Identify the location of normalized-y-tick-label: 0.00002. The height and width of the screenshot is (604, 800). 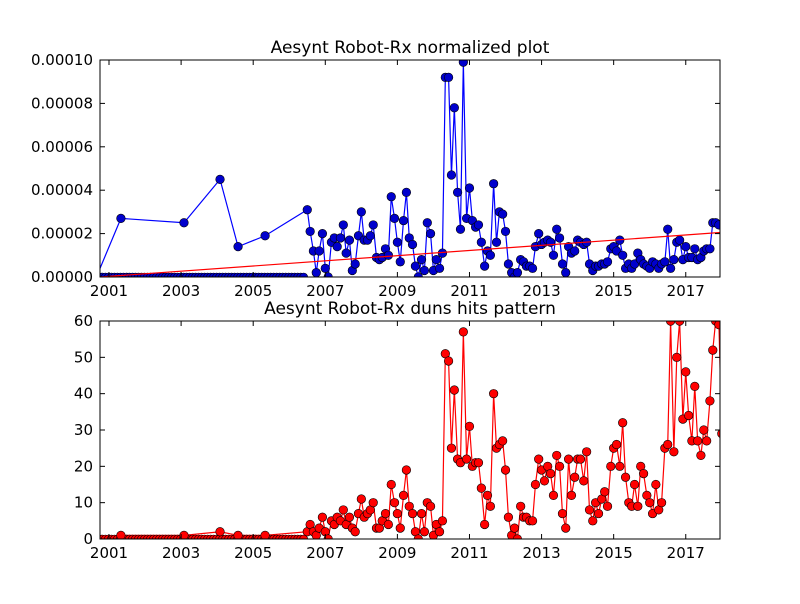
(62, 234).